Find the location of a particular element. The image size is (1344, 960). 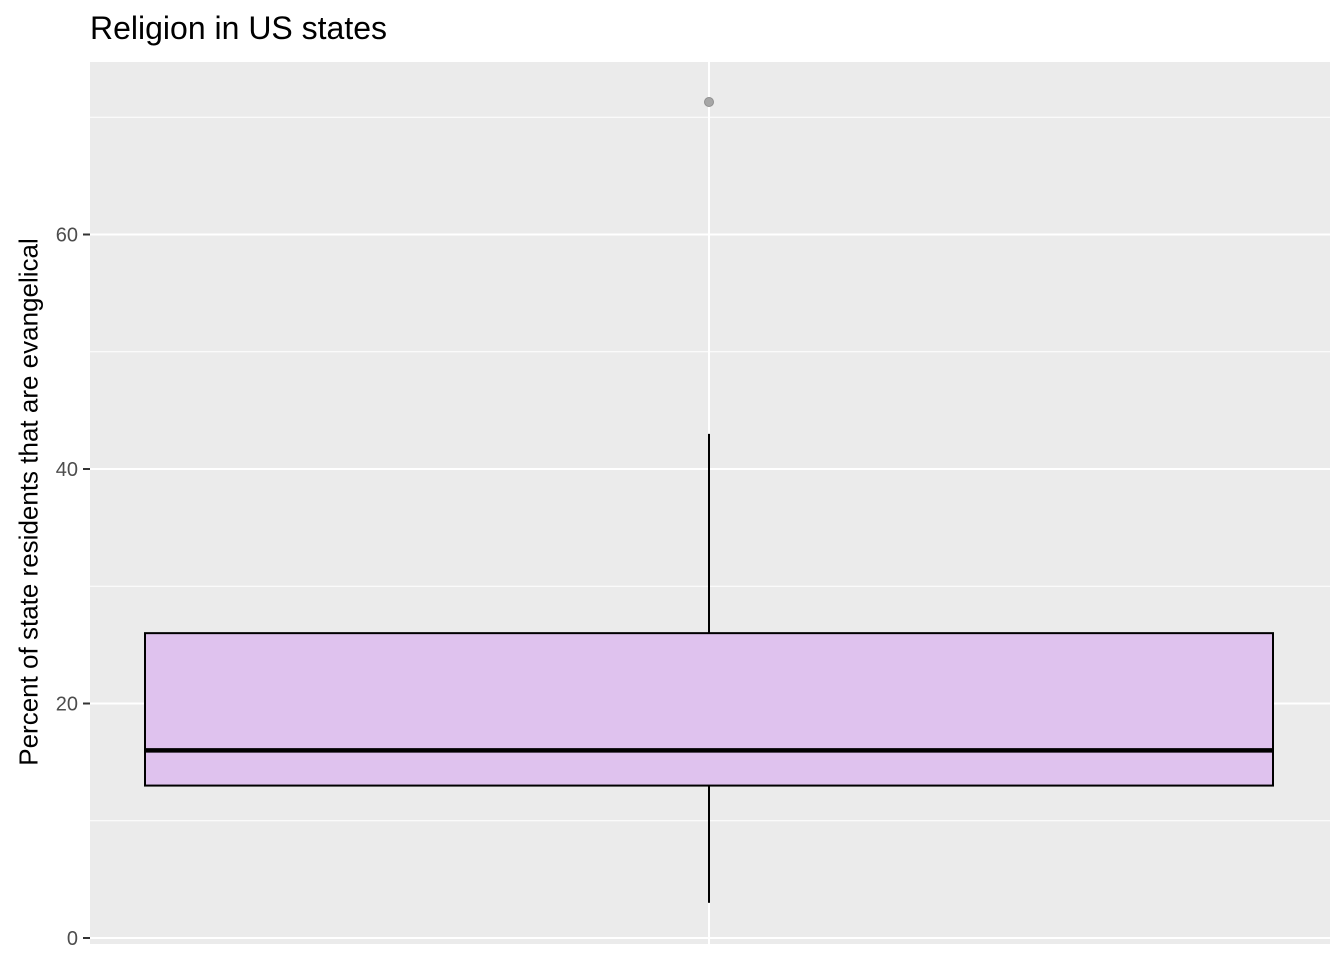

outlier-point is located at coordinates (709, 102).